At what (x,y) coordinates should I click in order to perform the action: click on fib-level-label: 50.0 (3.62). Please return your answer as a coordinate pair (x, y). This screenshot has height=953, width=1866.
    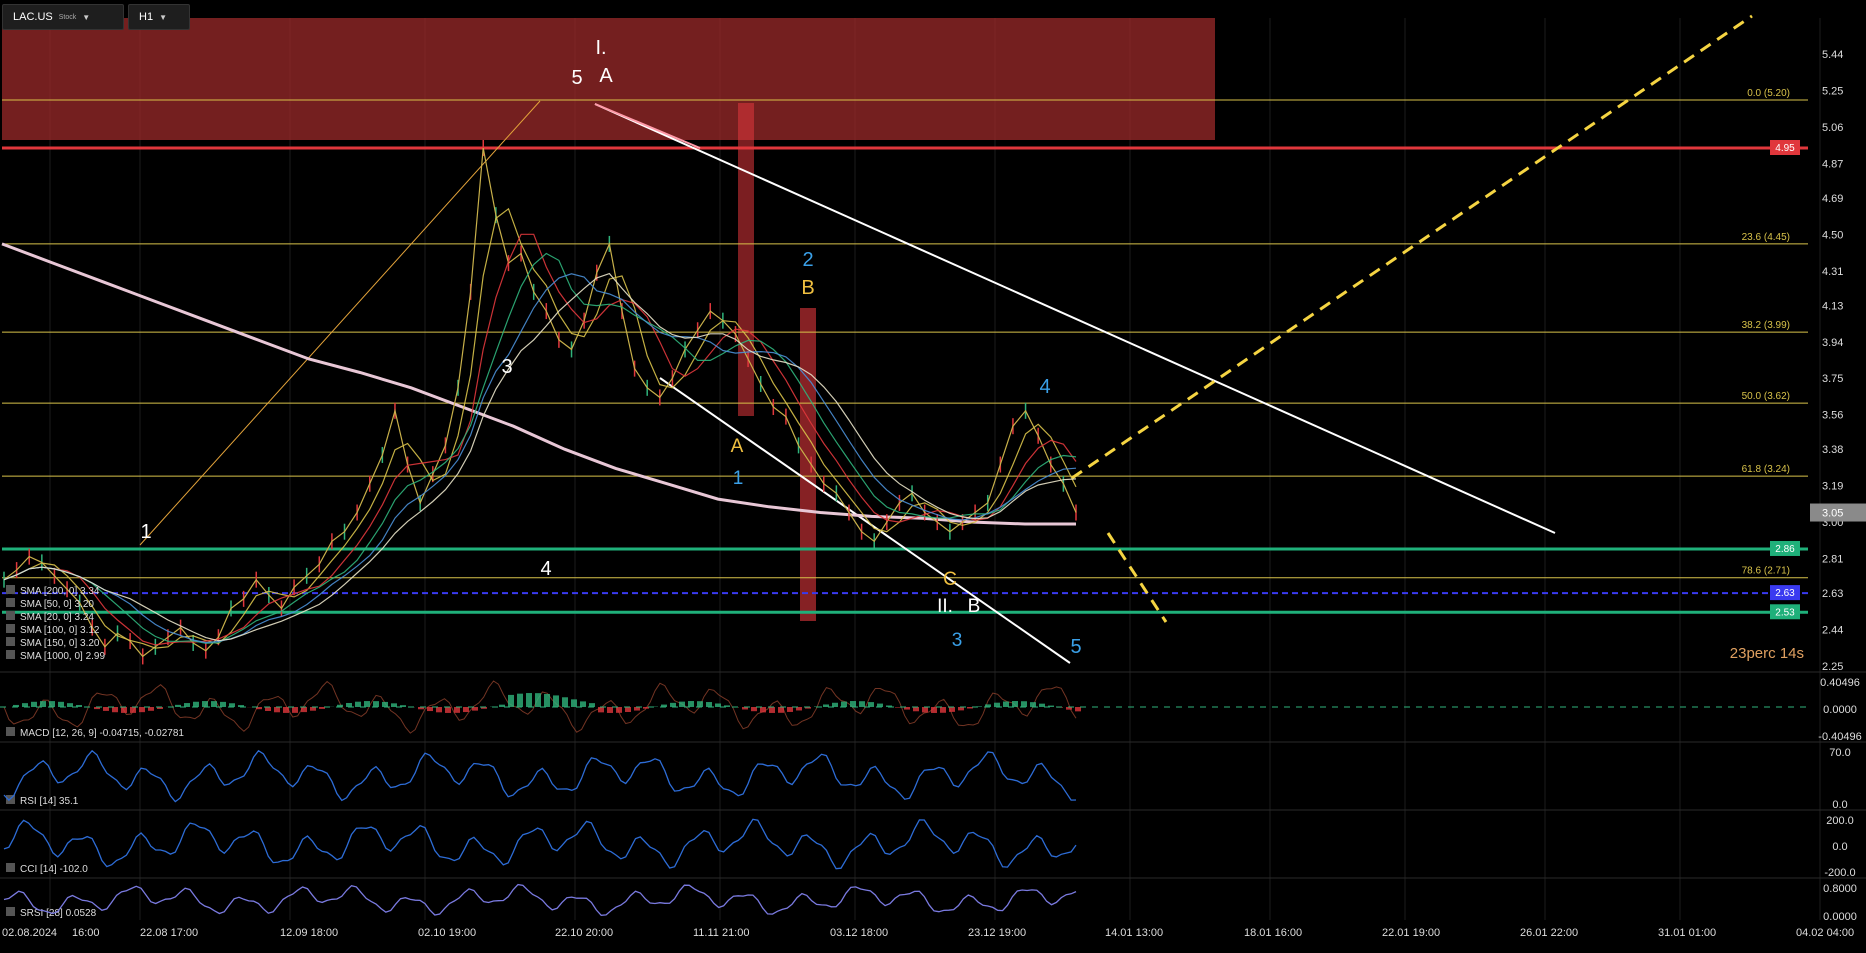
    Looking at the image, I should click on (1766, 396).